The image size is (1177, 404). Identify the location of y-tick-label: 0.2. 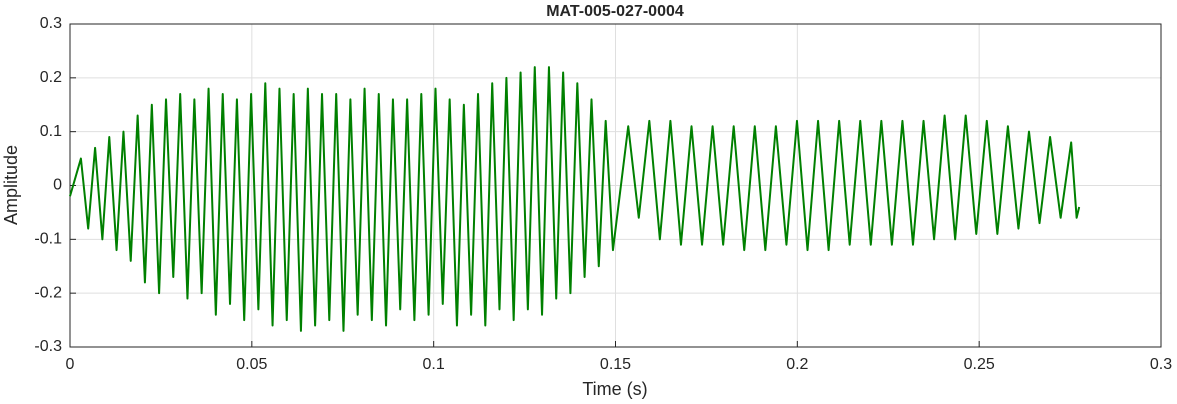
(51, 77).